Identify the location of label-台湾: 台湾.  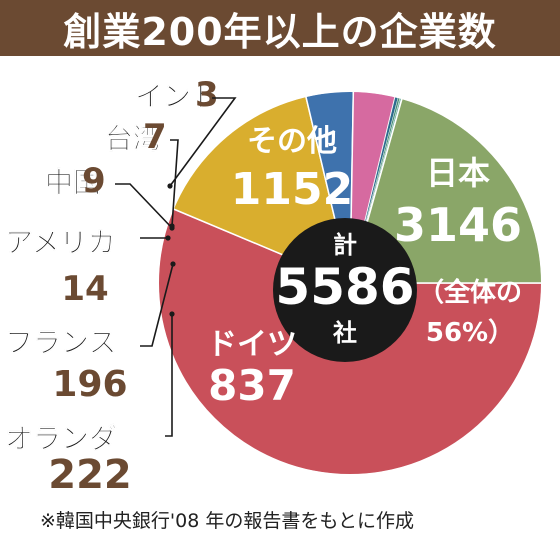
(133, 138).